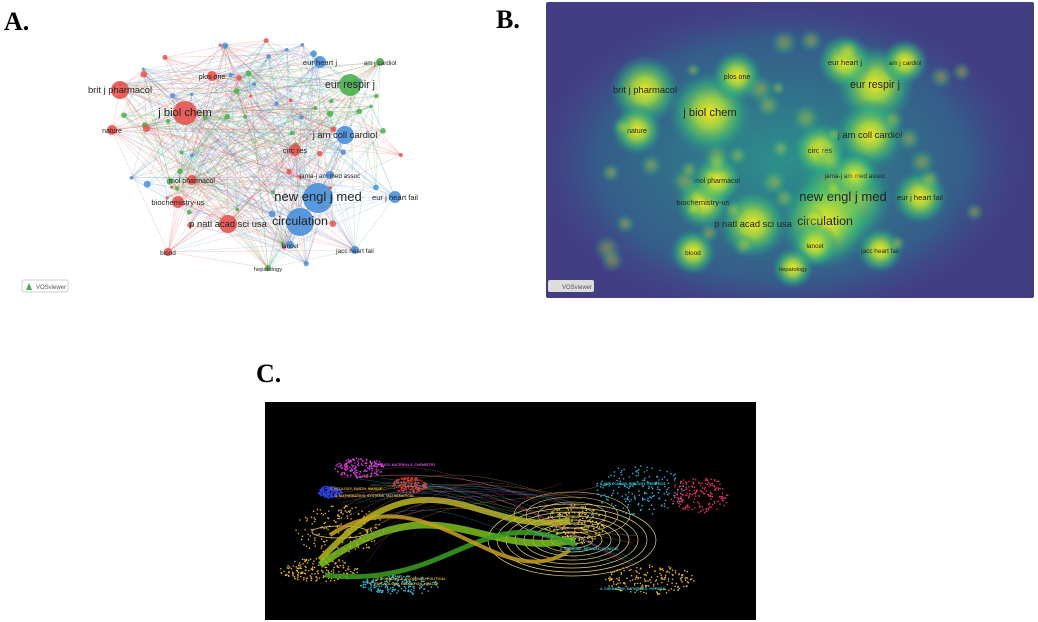 This screenshot has height=622, width=1038. What do you see at coordinates (612, 260) in the screenshot?
I see `density-speck` at bounding box center [612, 260].